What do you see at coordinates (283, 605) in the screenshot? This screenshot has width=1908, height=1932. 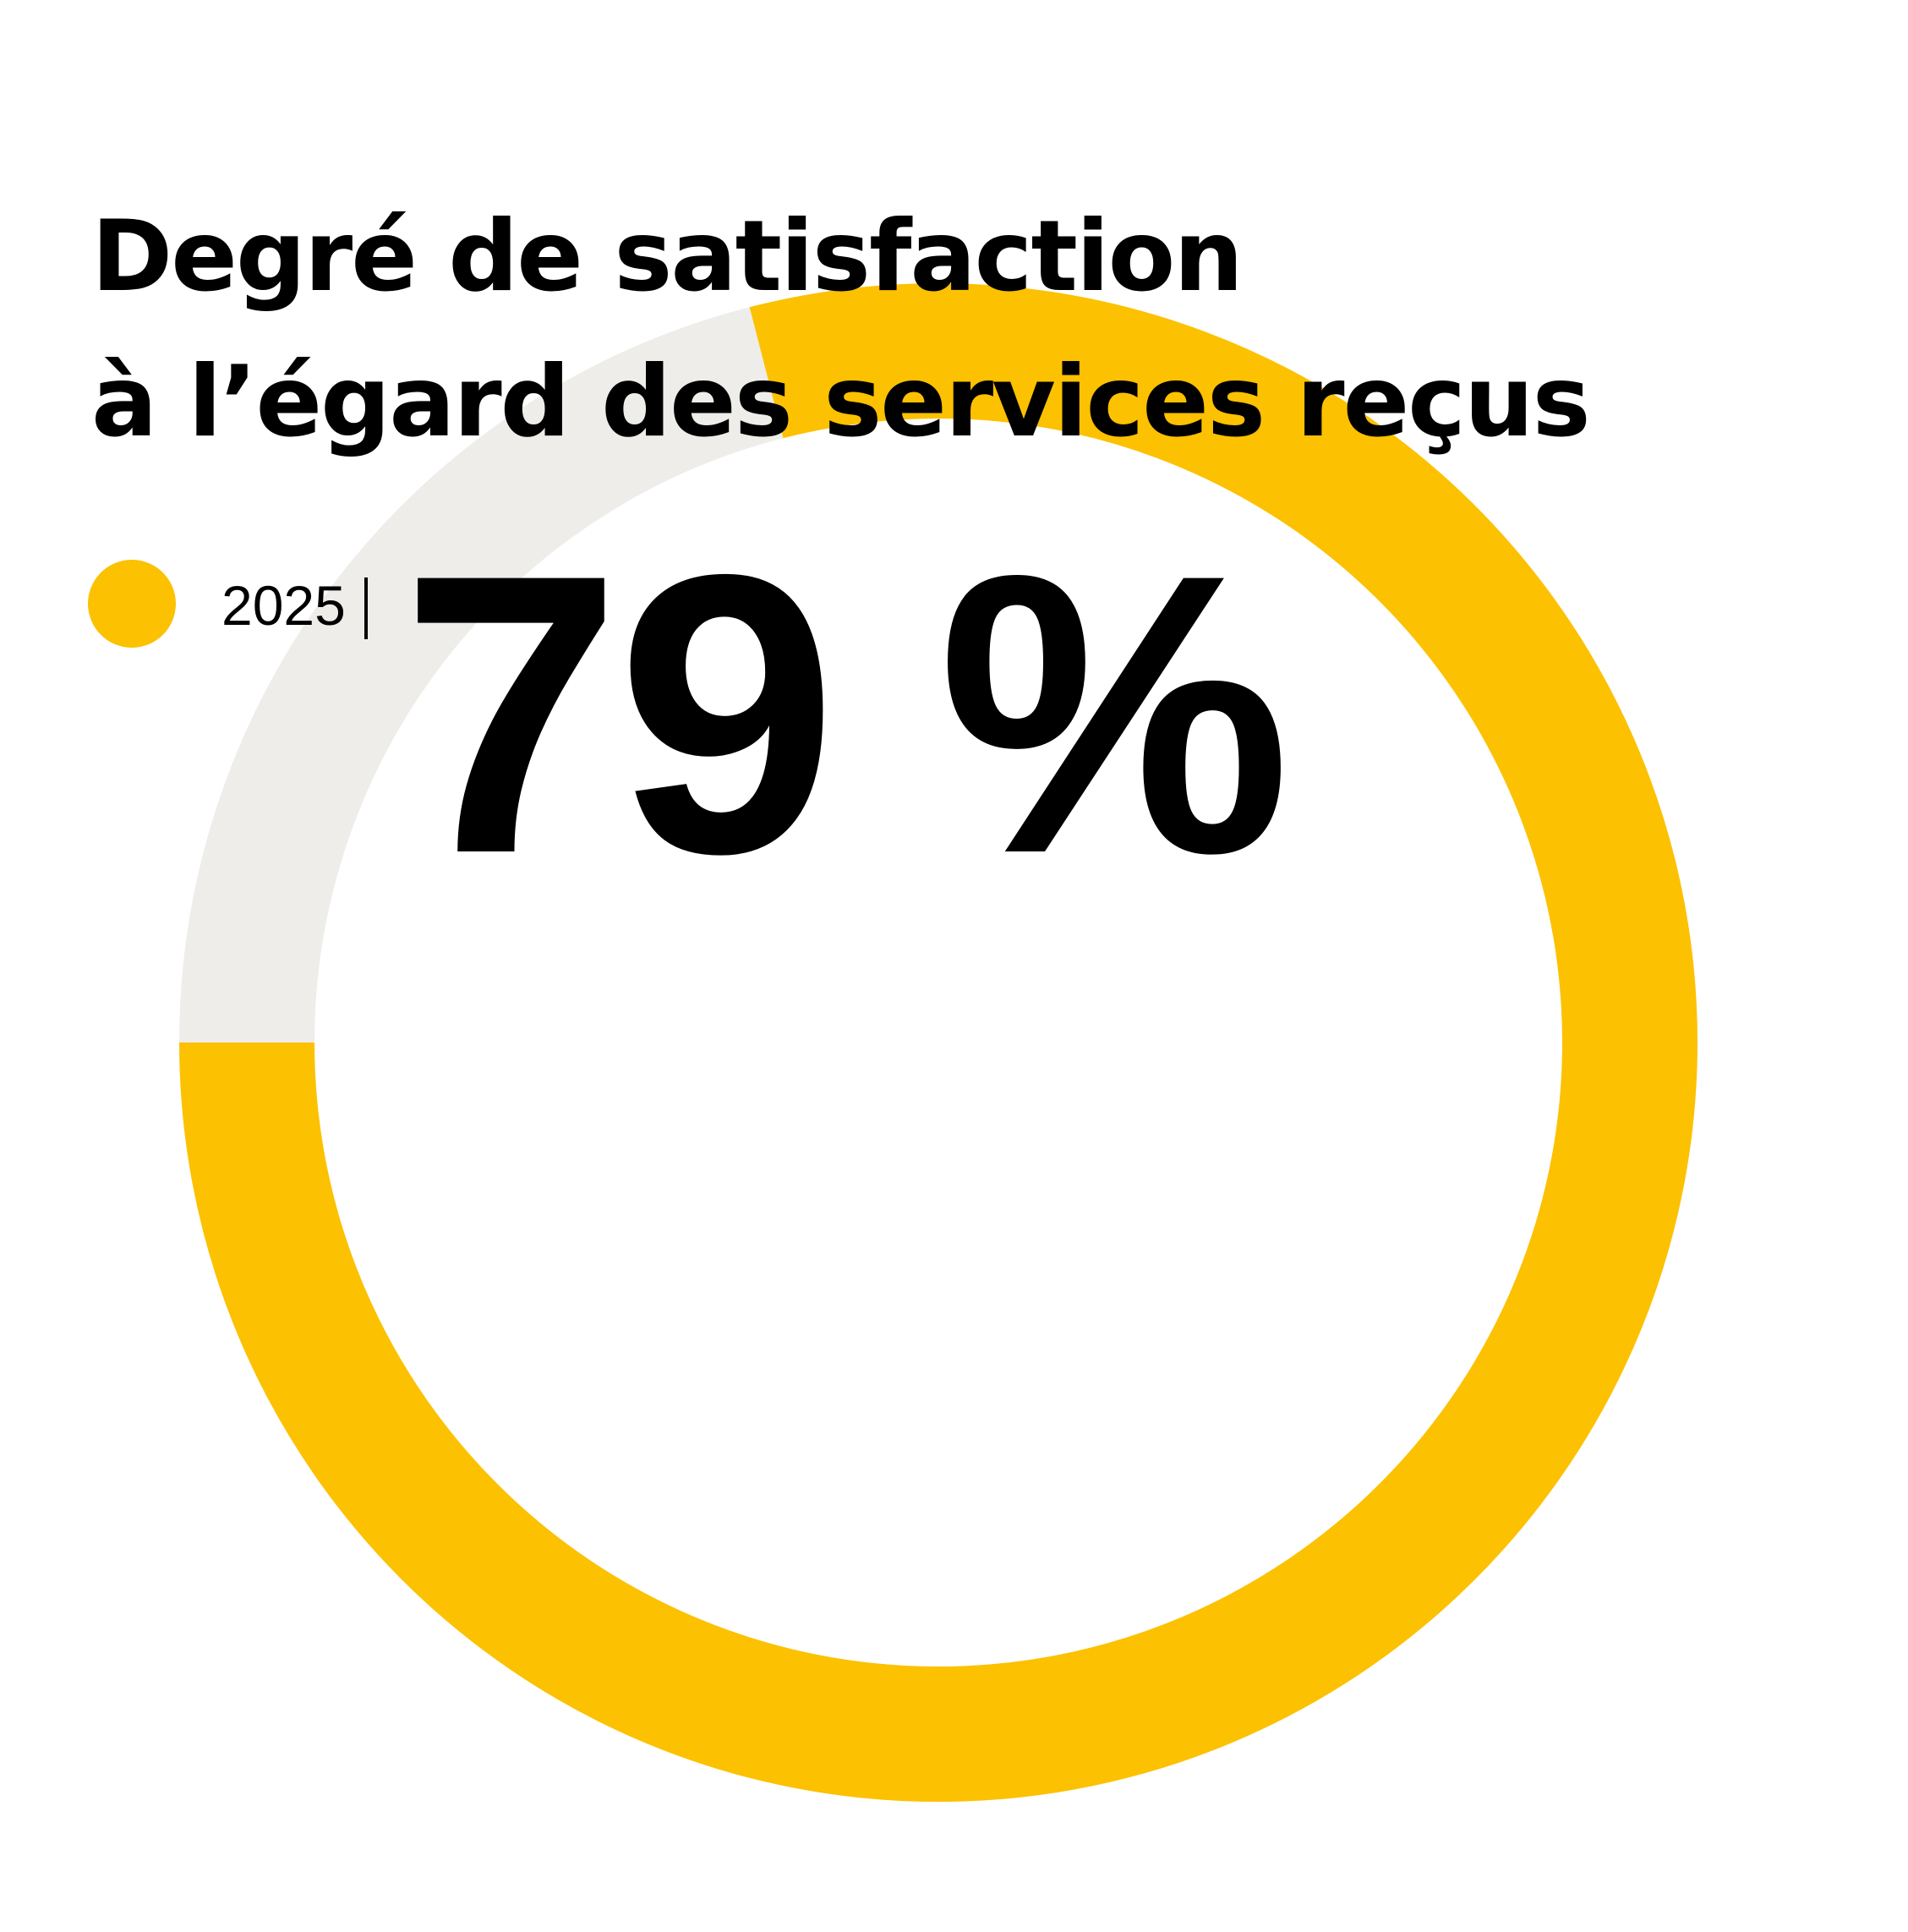 I see `legend-label-2025: 2025` at bounding box center [283, 605].